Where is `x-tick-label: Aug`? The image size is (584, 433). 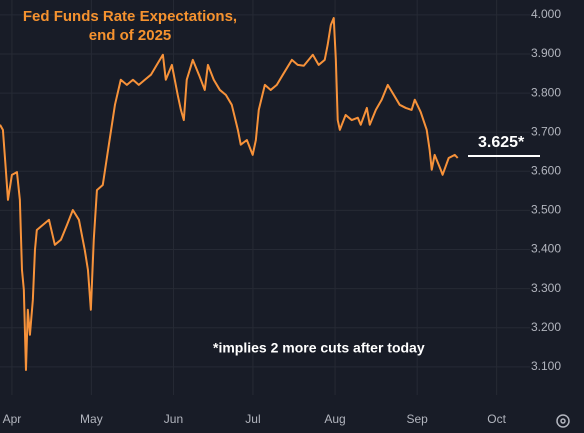
x-tick-label: Aug is located at coordinates (334, 419).